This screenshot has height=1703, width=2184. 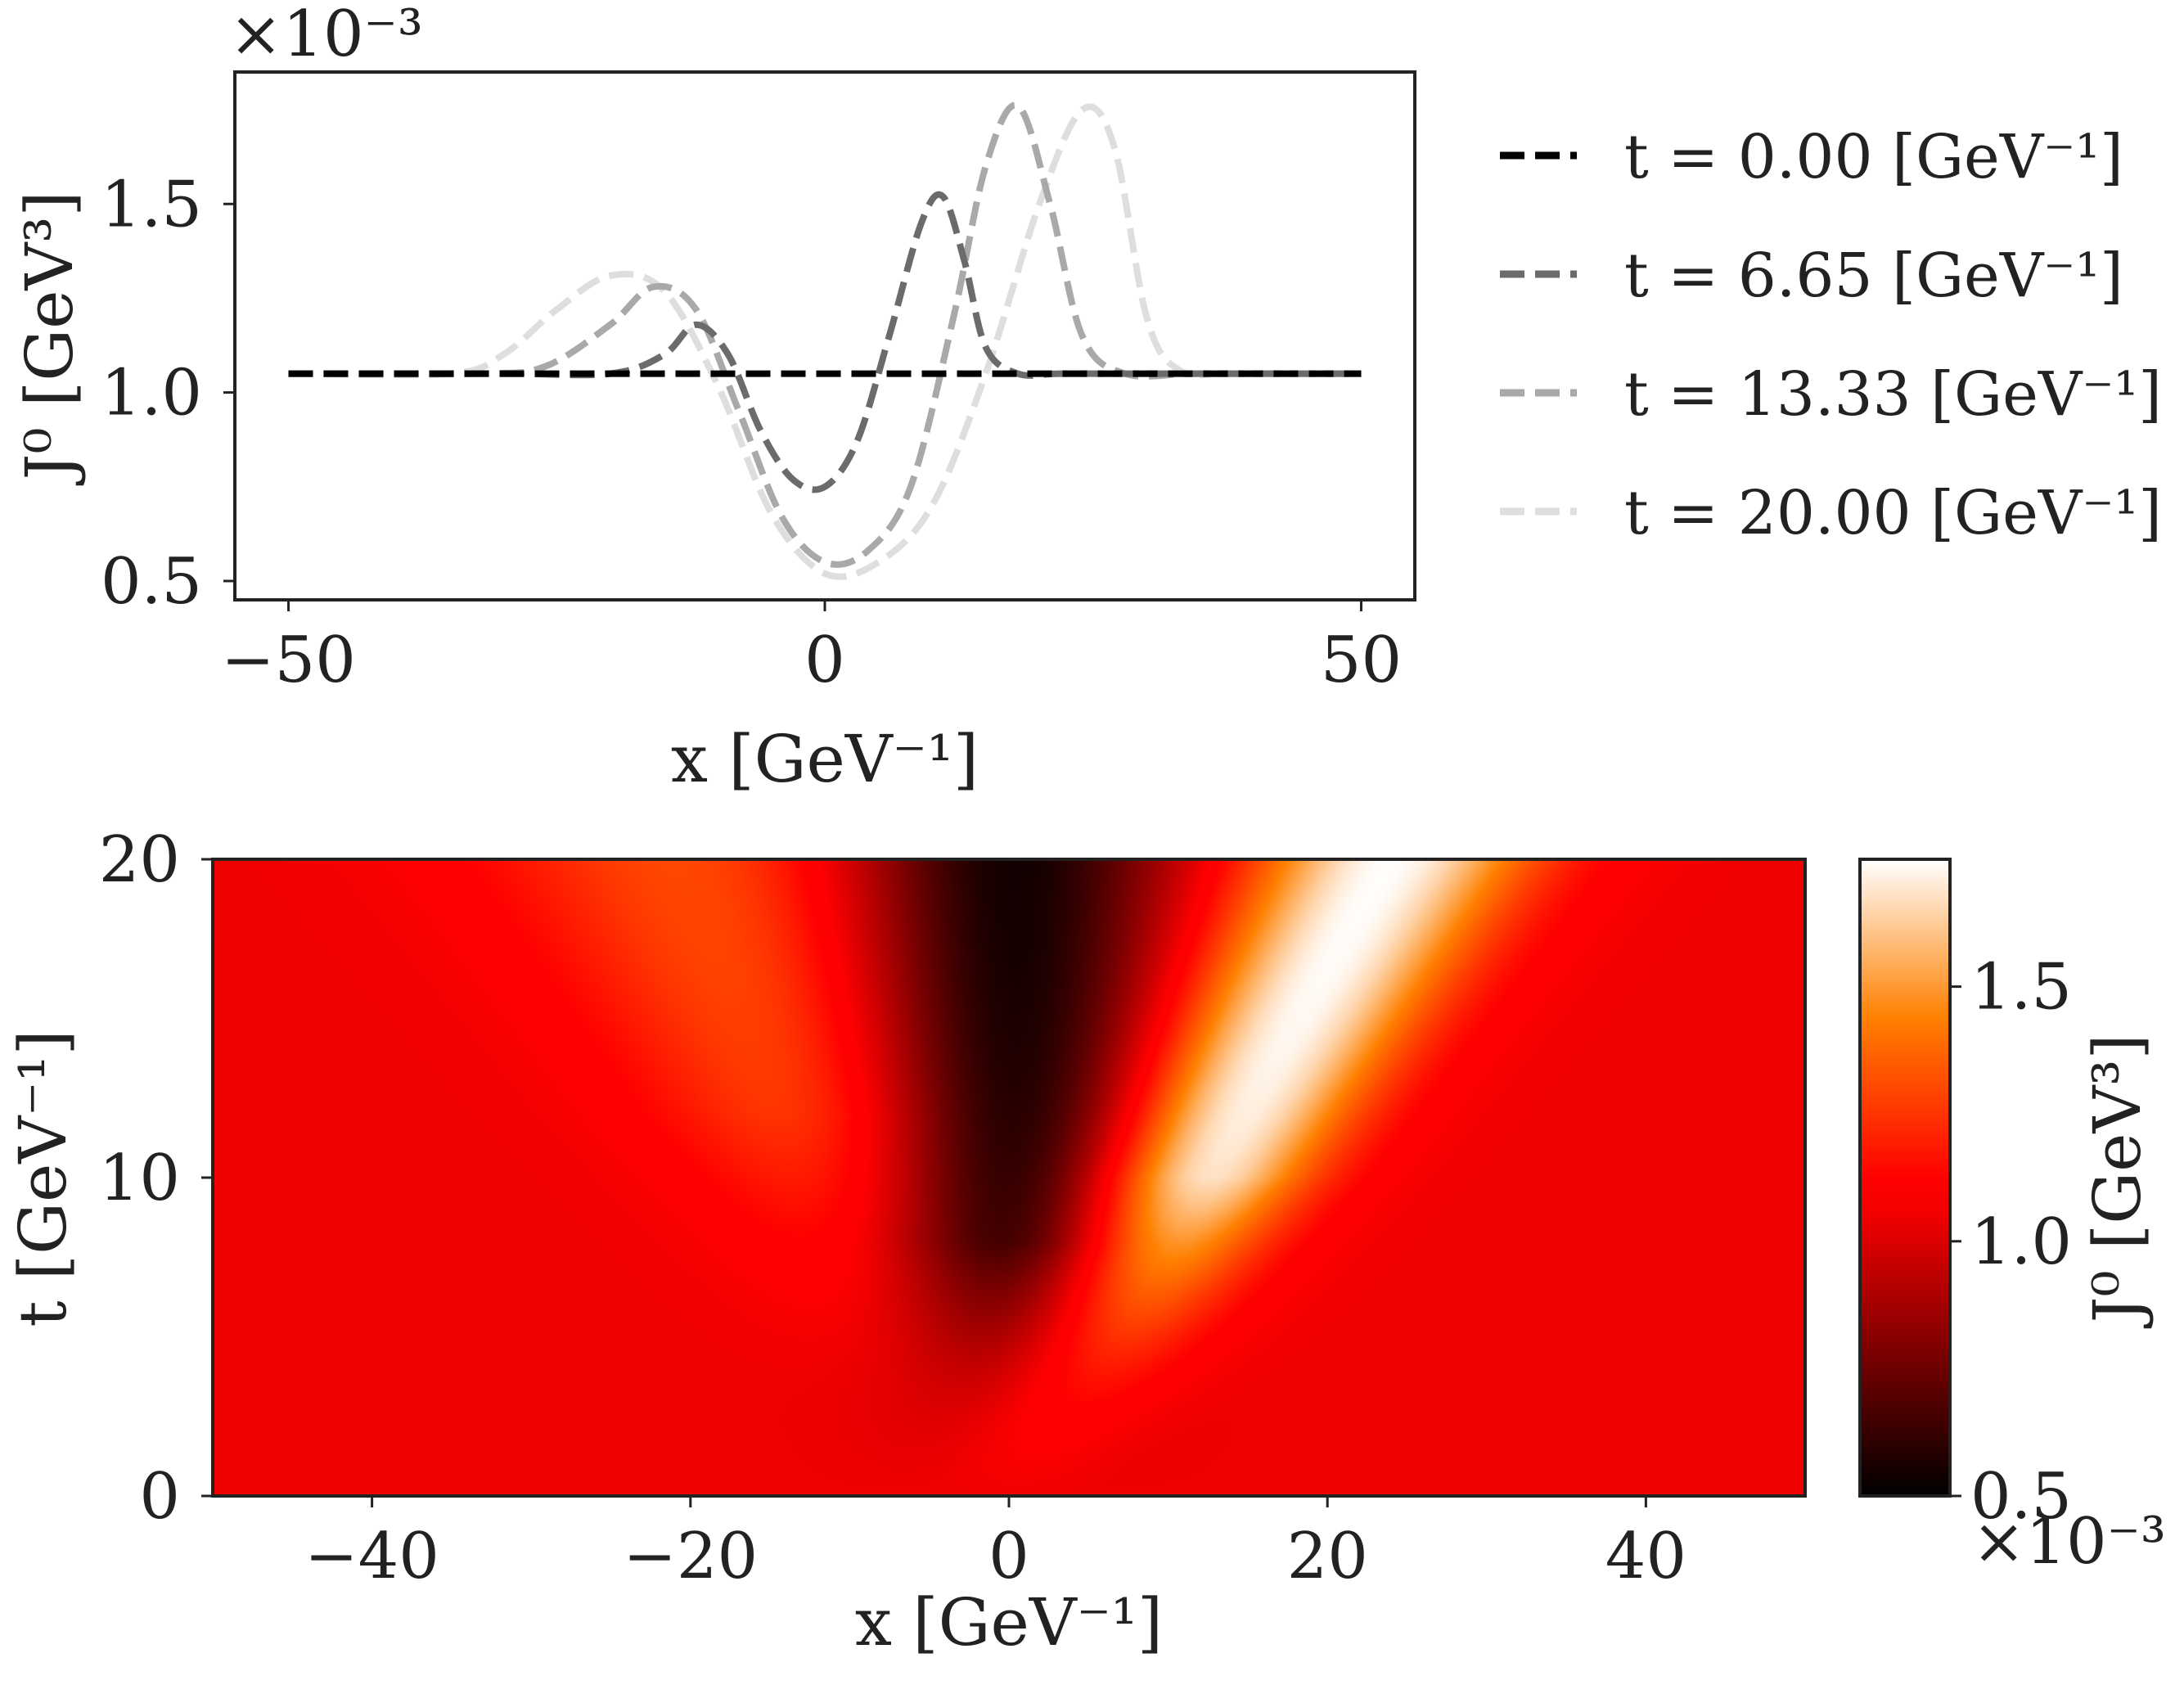 I want to click on legend-label: t = 6.65 [GeV⁻¹], so click(x=1874, y=276).